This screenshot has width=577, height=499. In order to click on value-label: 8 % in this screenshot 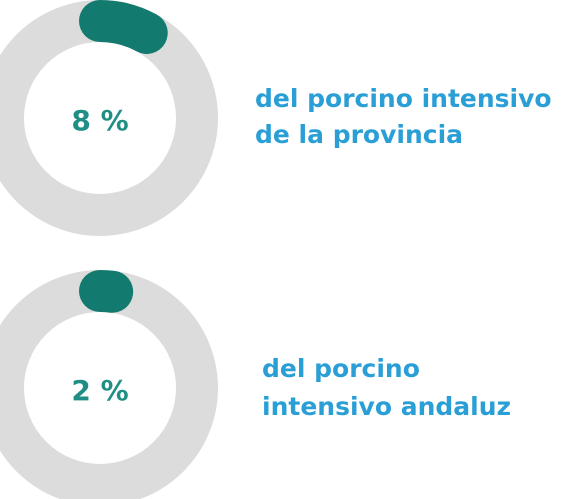, I will do `click(99, 120)`.